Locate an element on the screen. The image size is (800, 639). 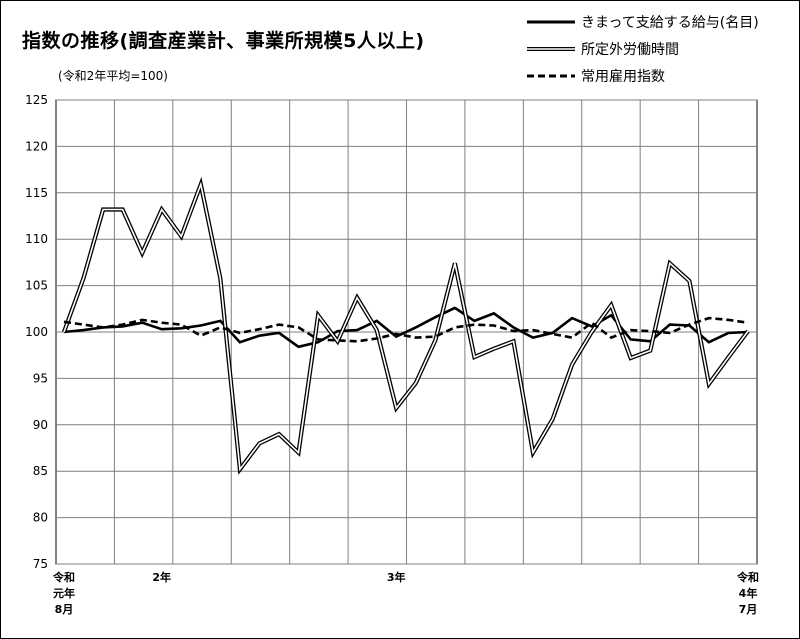
series-line-wages is located at coordinates (406, 327).